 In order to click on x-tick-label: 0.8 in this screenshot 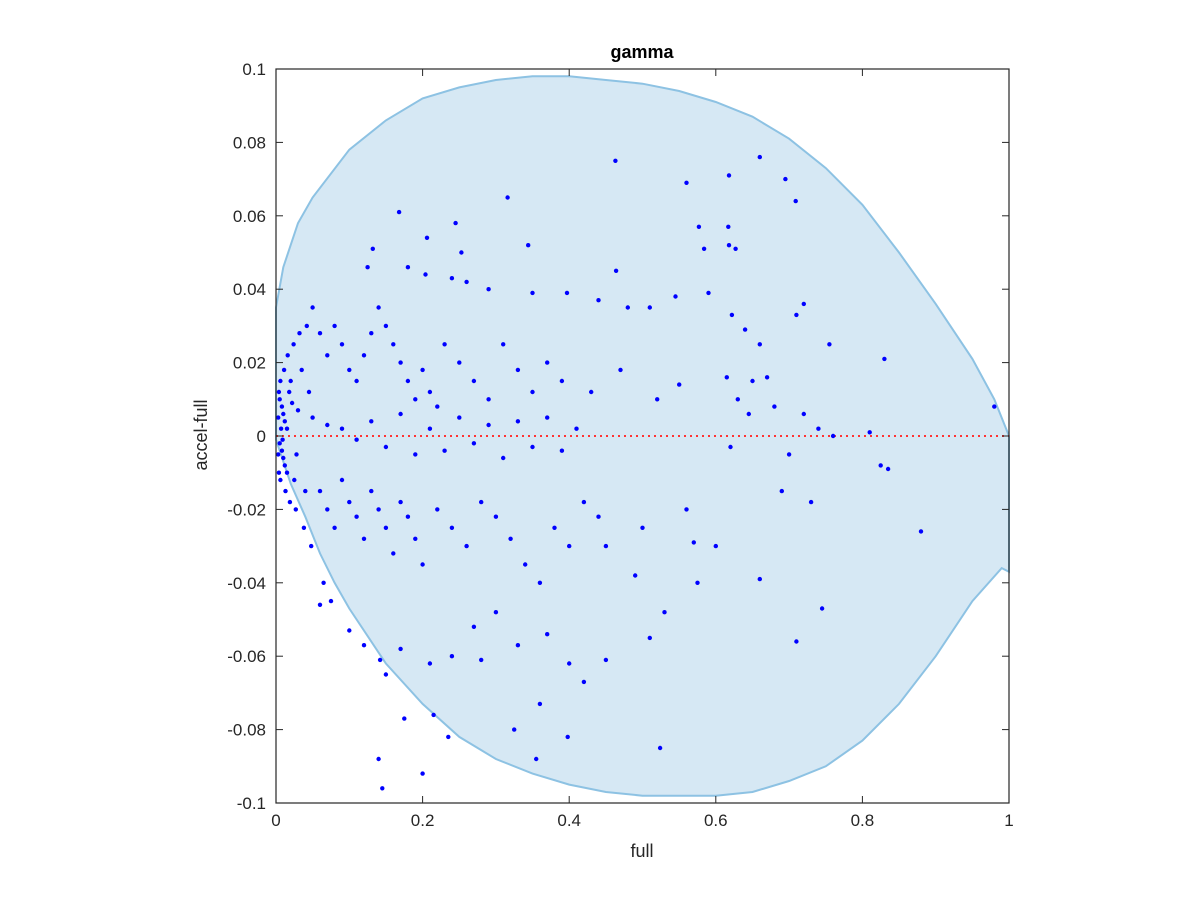, I will do `click(863, 820)`.